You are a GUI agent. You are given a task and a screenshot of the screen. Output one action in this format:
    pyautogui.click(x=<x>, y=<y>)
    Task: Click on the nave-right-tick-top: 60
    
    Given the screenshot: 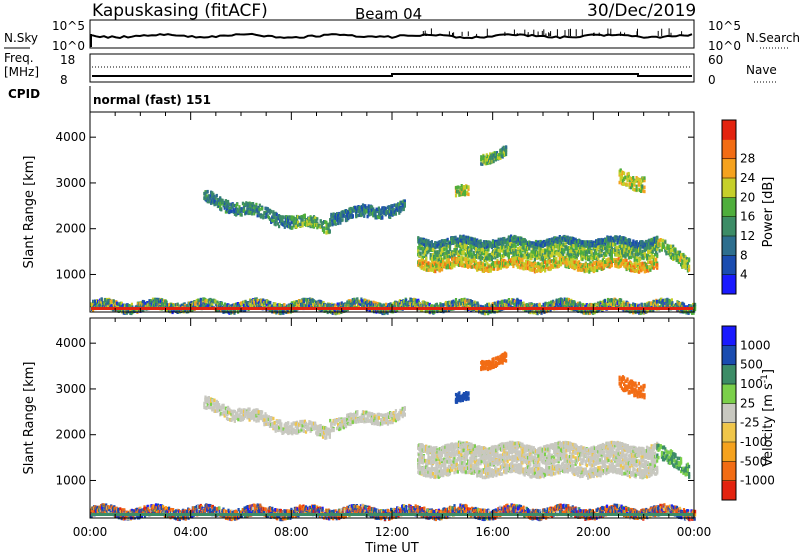 What is the action you would take?
    pyautogui.click(x=715, y=60)
    